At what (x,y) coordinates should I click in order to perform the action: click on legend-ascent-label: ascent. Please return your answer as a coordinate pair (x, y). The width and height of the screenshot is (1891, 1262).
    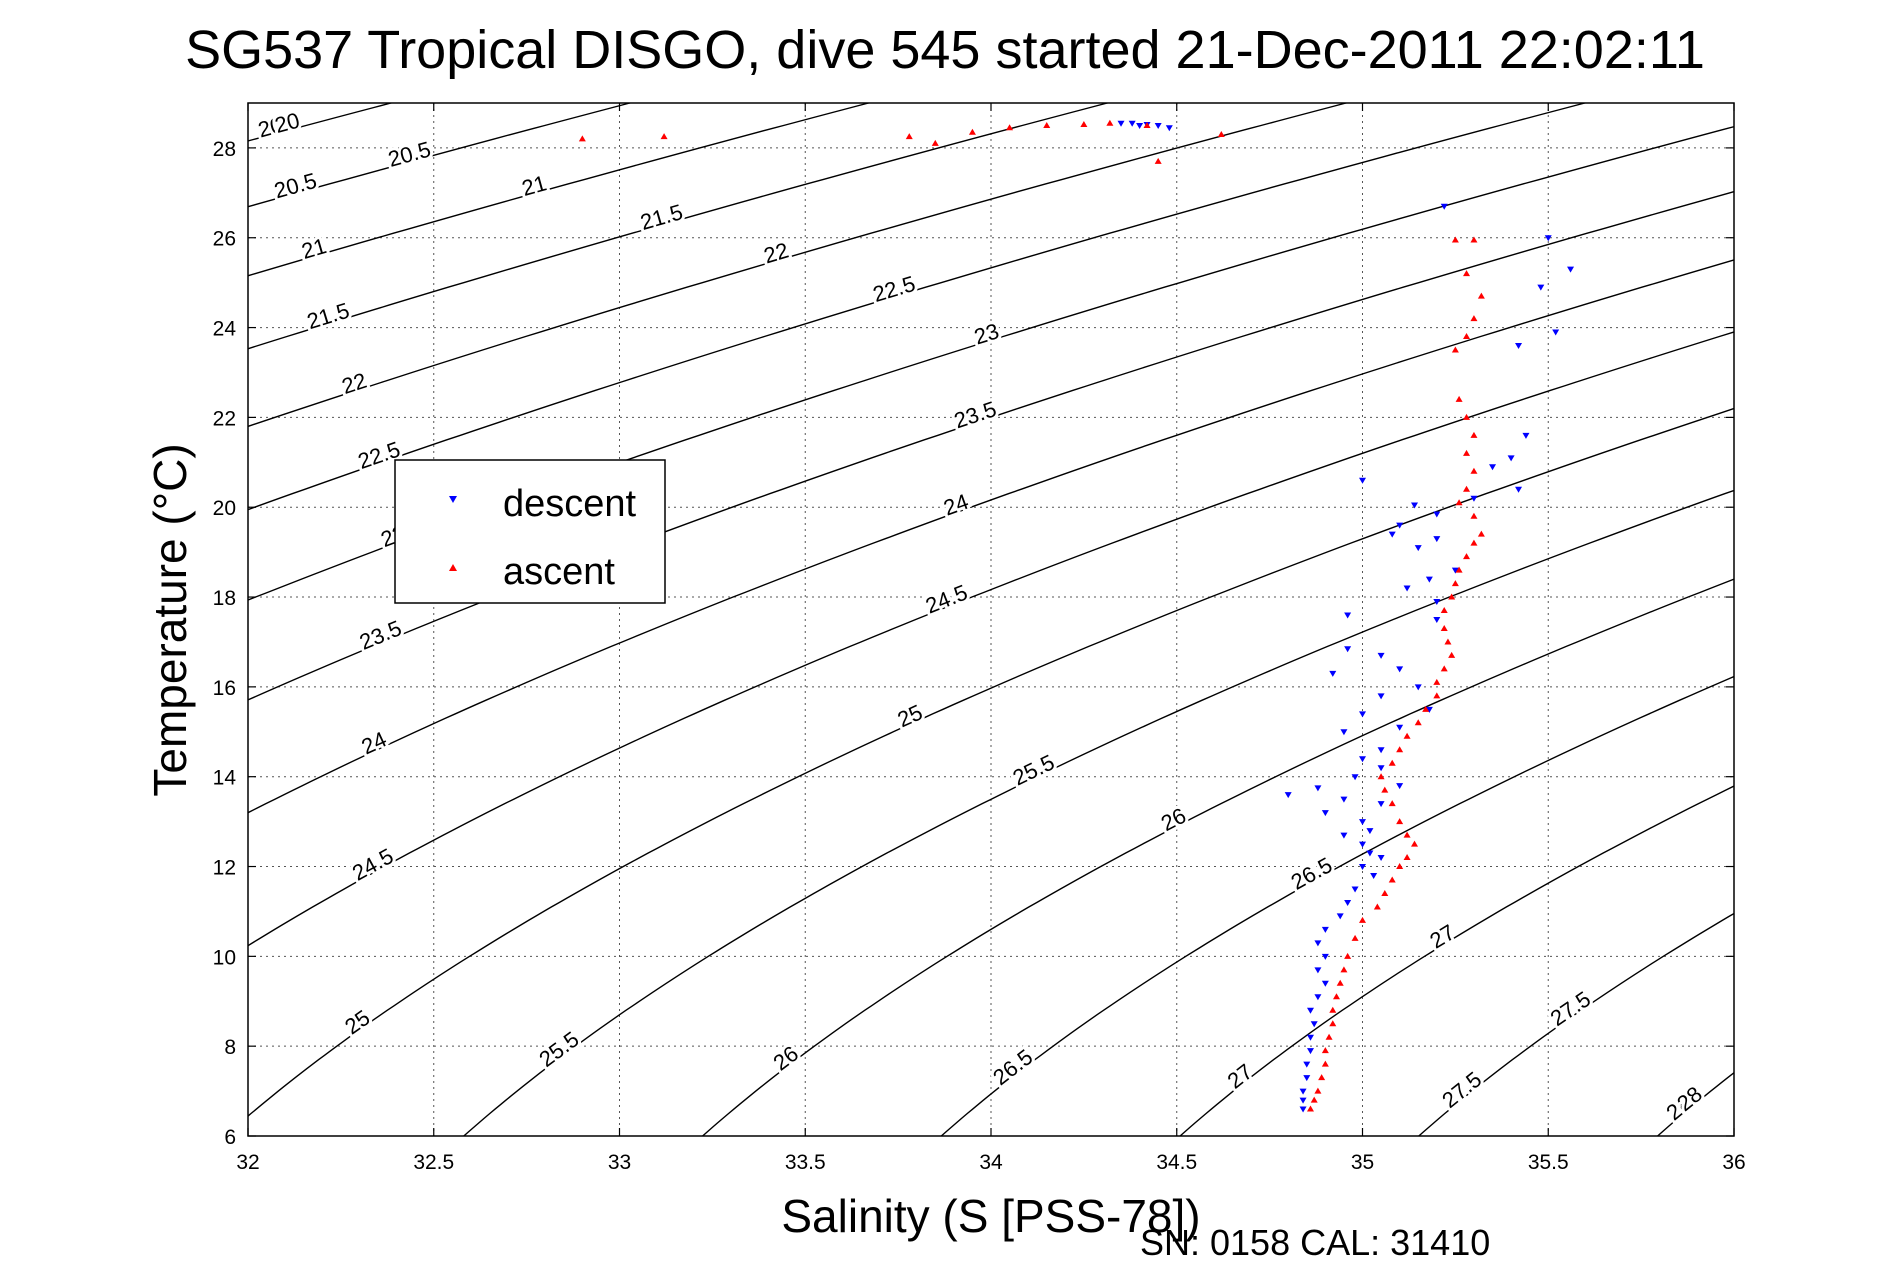
    Looking at the image, I should click on (559, 572).